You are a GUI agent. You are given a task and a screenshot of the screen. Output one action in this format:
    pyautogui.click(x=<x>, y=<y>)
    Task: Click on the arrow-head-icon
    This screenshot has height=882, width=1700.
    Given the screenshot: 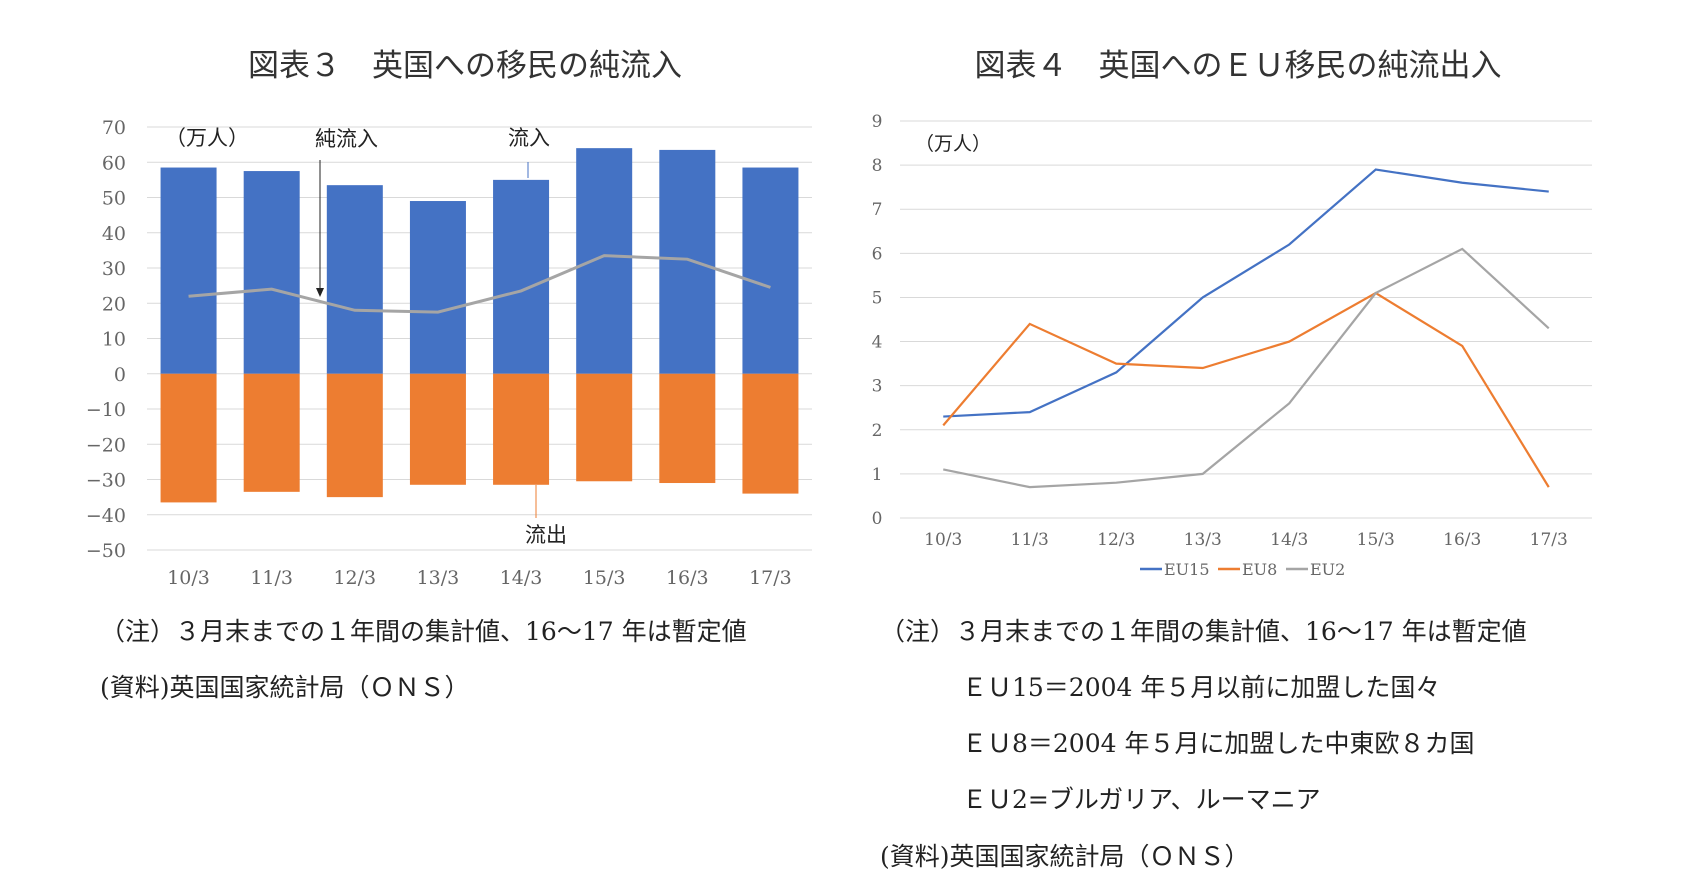 What is the action you would take?
    pyautogui.click(x=320, y=292)
    